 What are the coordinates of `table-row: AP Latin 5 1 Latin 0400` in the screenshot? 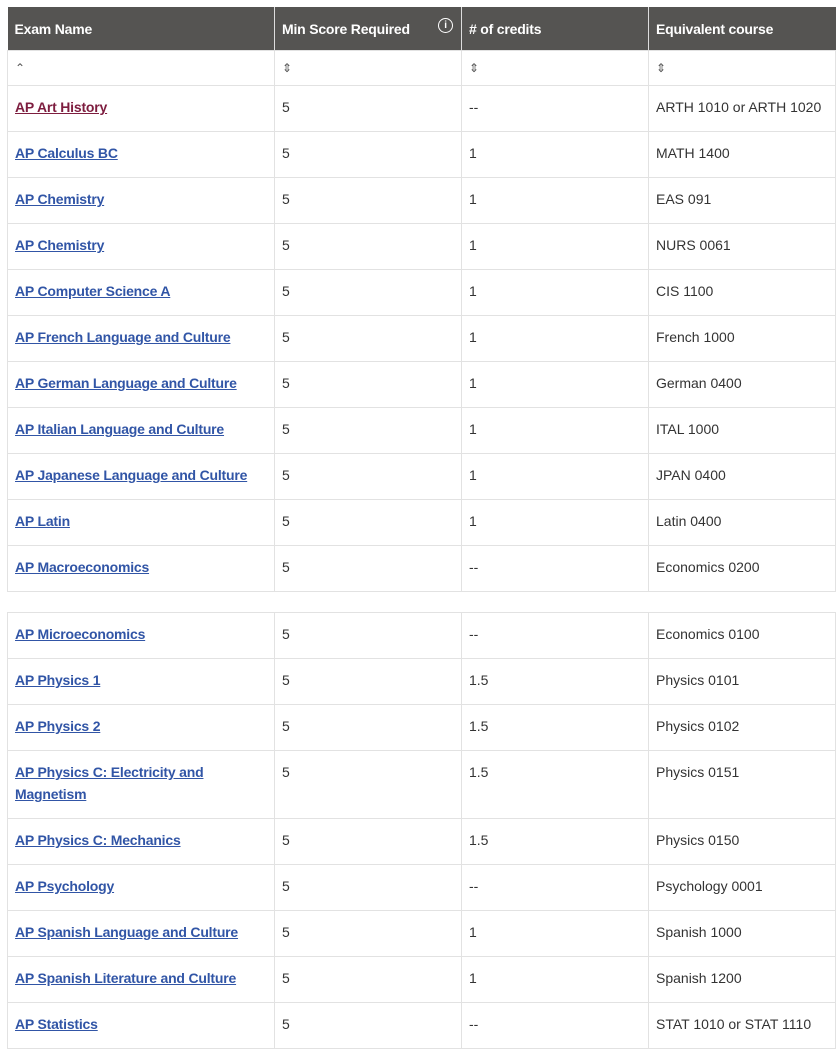 It's located at (421, 522).